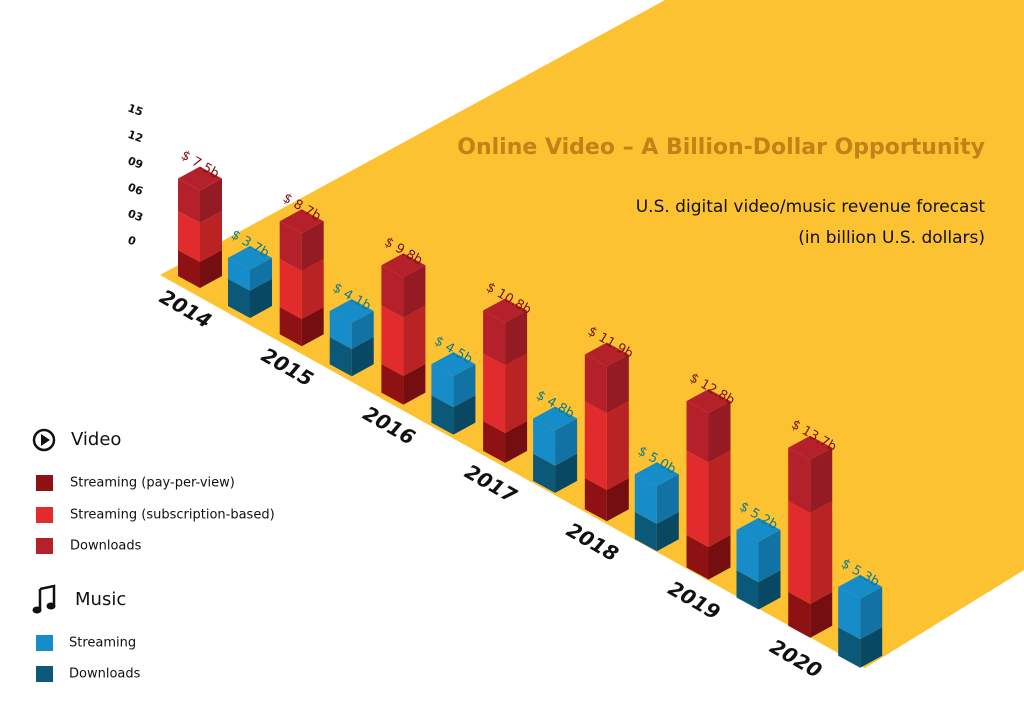 The image size is (1024, 721). Describe the element at coordinates (135, 190) in the screenshot. I see `y-tick-label: 06` at that location.